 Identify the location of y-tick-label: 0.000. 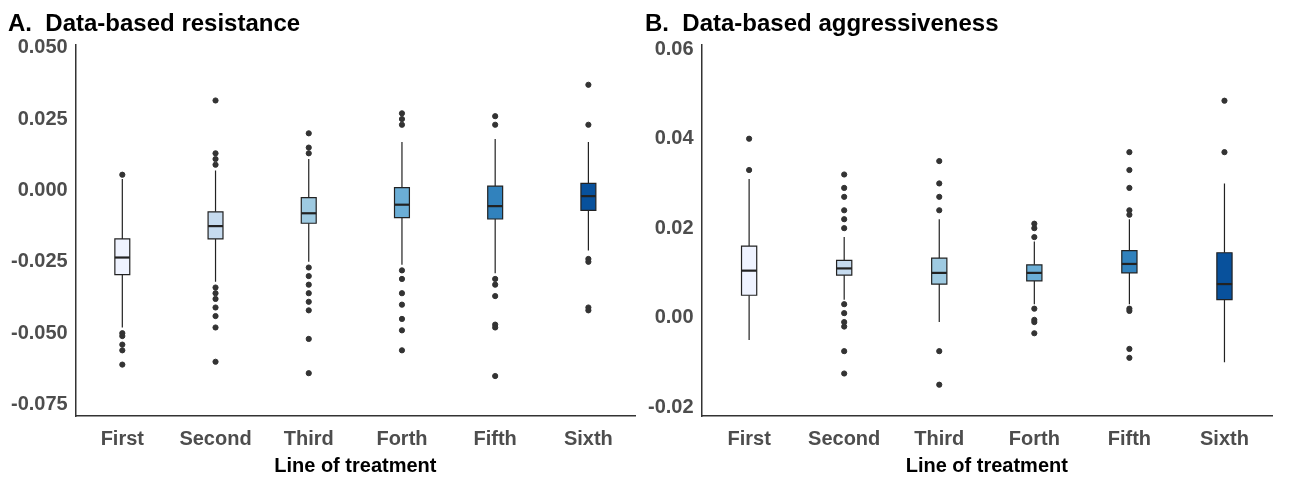
(42, 188).